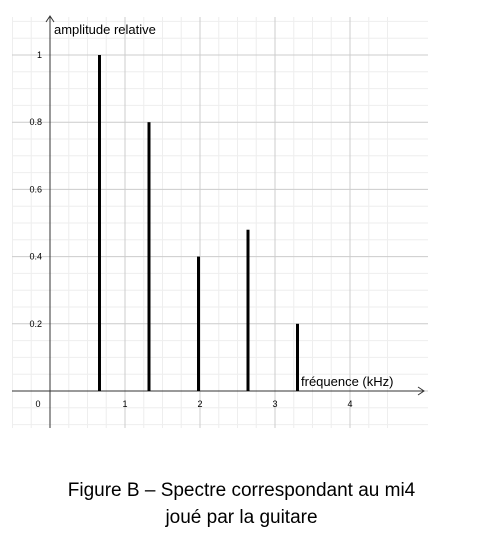  What do you see at coordinates (241, 517) in the screenshot?
I see `figure-caption-line2: joué par la guitare` at bounding box center [241, 517].